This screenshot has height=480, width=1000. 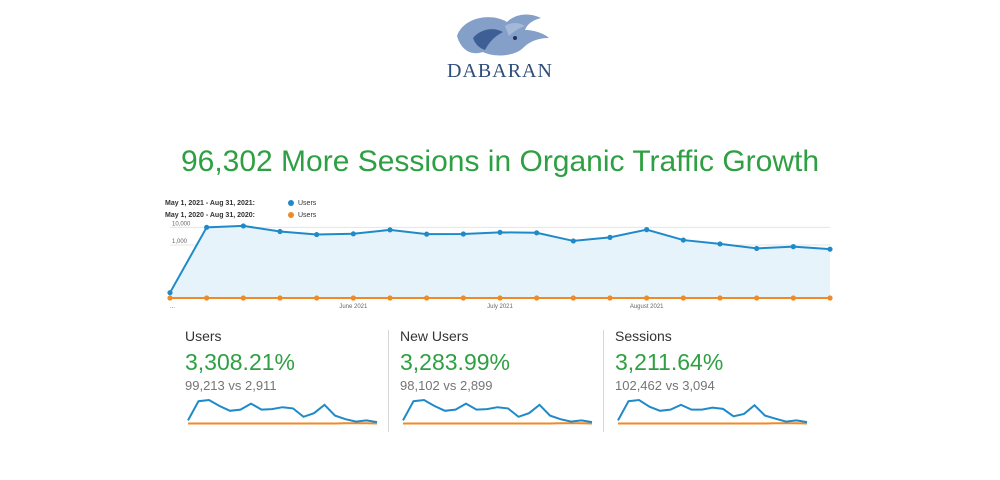 I want to click on y-tick-label: 10,000, so click(x=181, y=224).